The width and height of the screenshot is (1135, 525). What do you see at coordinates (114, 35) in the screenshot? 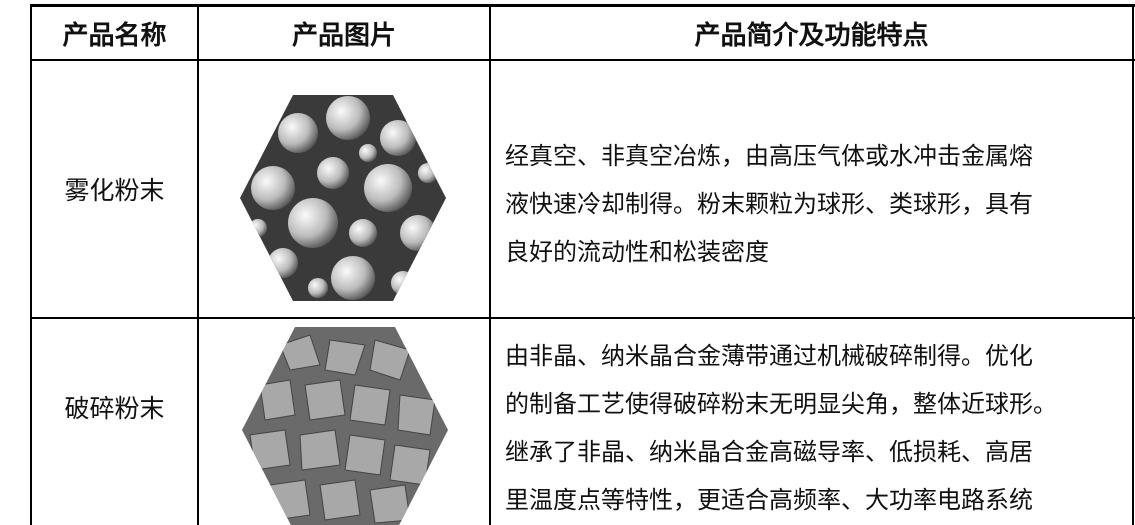
I see `header-cell: 产品名称` at bounding box center [114, 35].